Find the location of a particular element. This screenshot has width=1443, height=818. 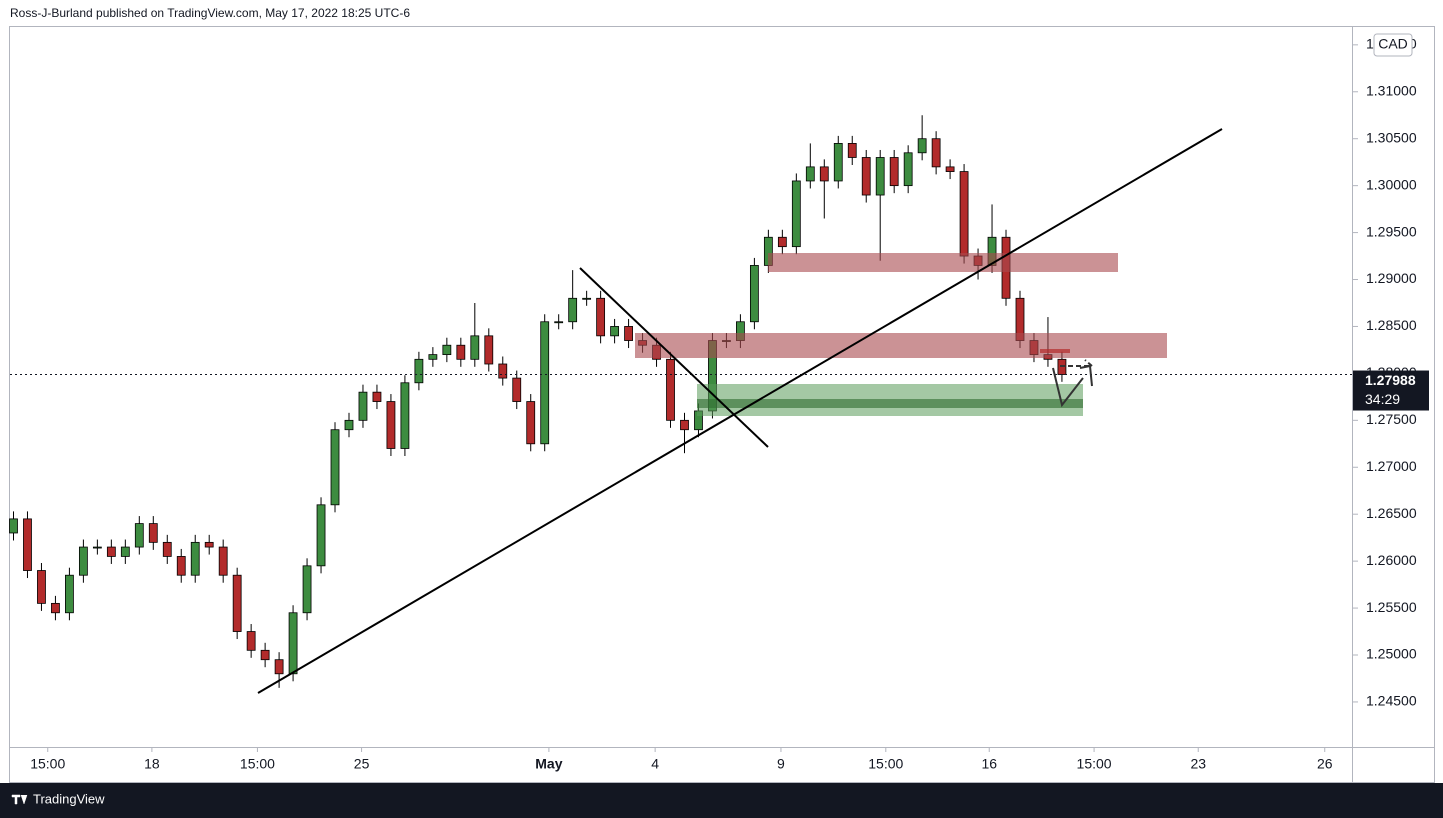

x-tick-label: 18 is located at coordinates (152, 764).